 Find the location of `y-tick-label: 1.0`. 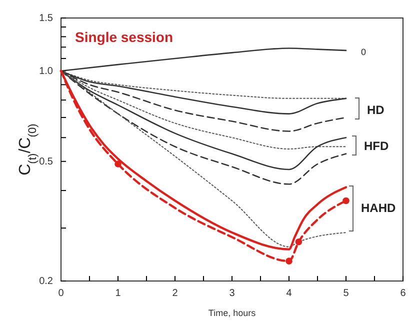

y-tick-label: 1.0 is located at coordinates (46, 72).